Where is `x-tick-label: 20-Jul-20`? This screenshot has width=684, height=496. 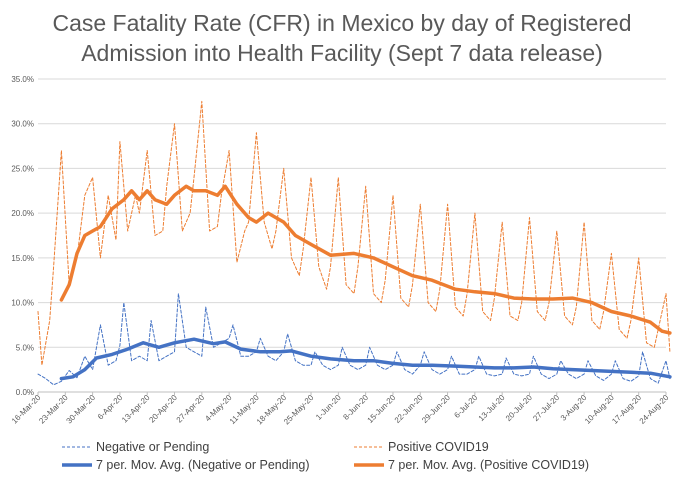 x-tick-label: 20-Jul-20 is located at coordinates (519, 408).